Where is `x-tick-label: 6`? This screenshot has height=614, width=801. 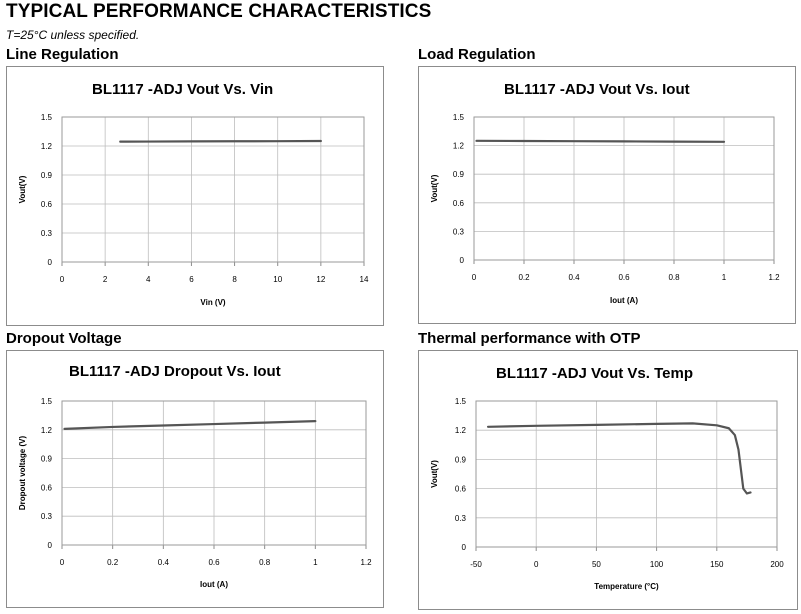 x-tick-label: 6 is located at coordinates (191, 279).